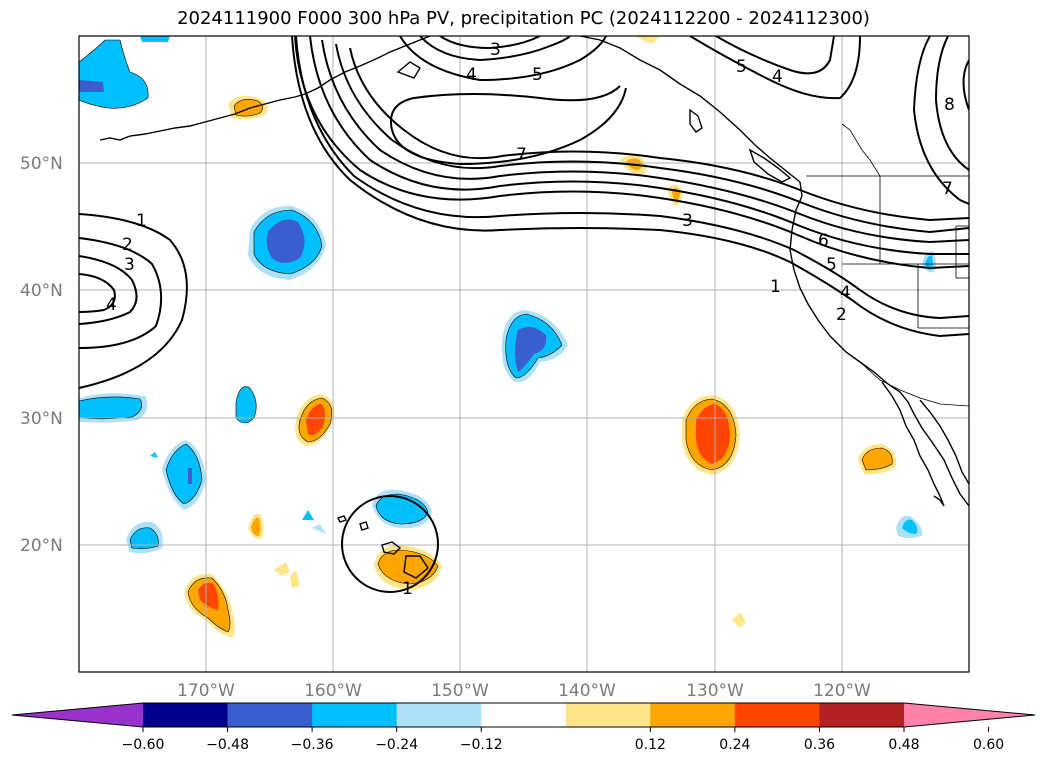  Describe the element at coordinates (206, 691) in the screenshot. I see `lon-label: 170°W` at that location.